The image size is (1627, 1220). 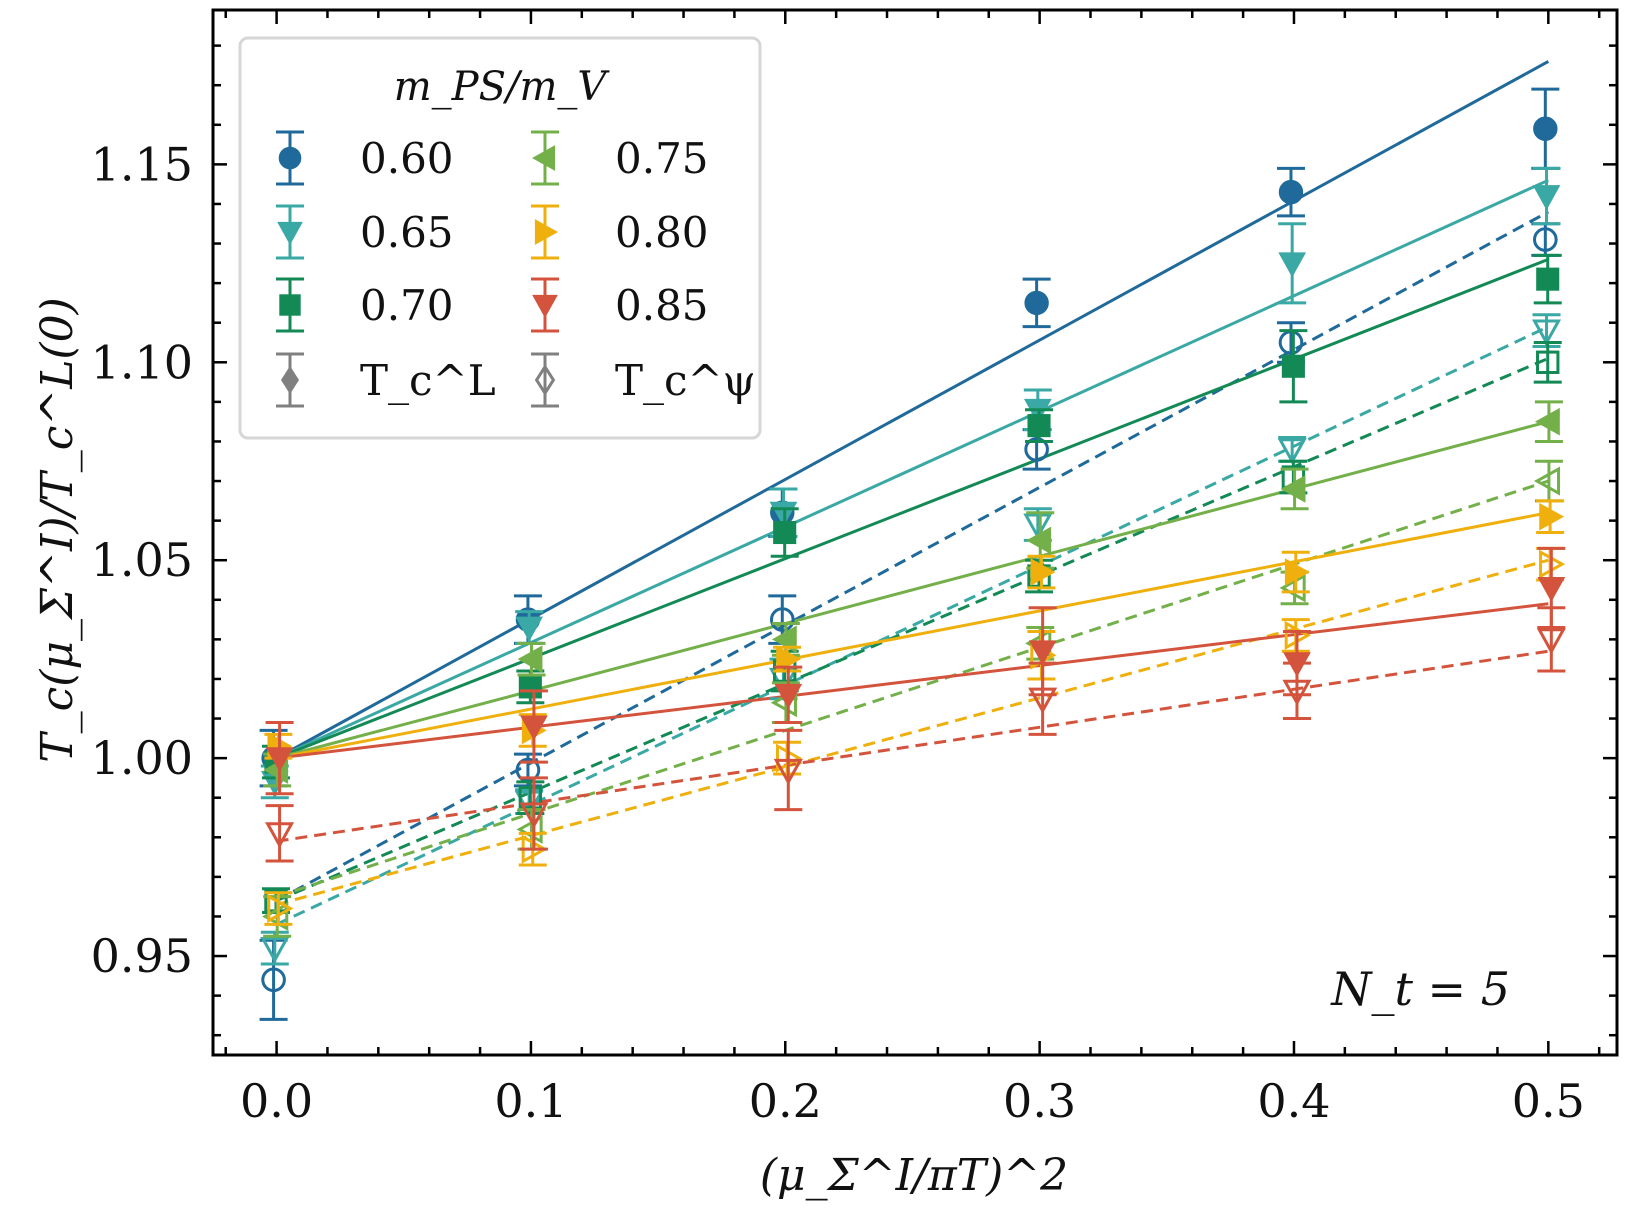 I want to click on legend-marker-diamond-open, so click(x=545, y=380).